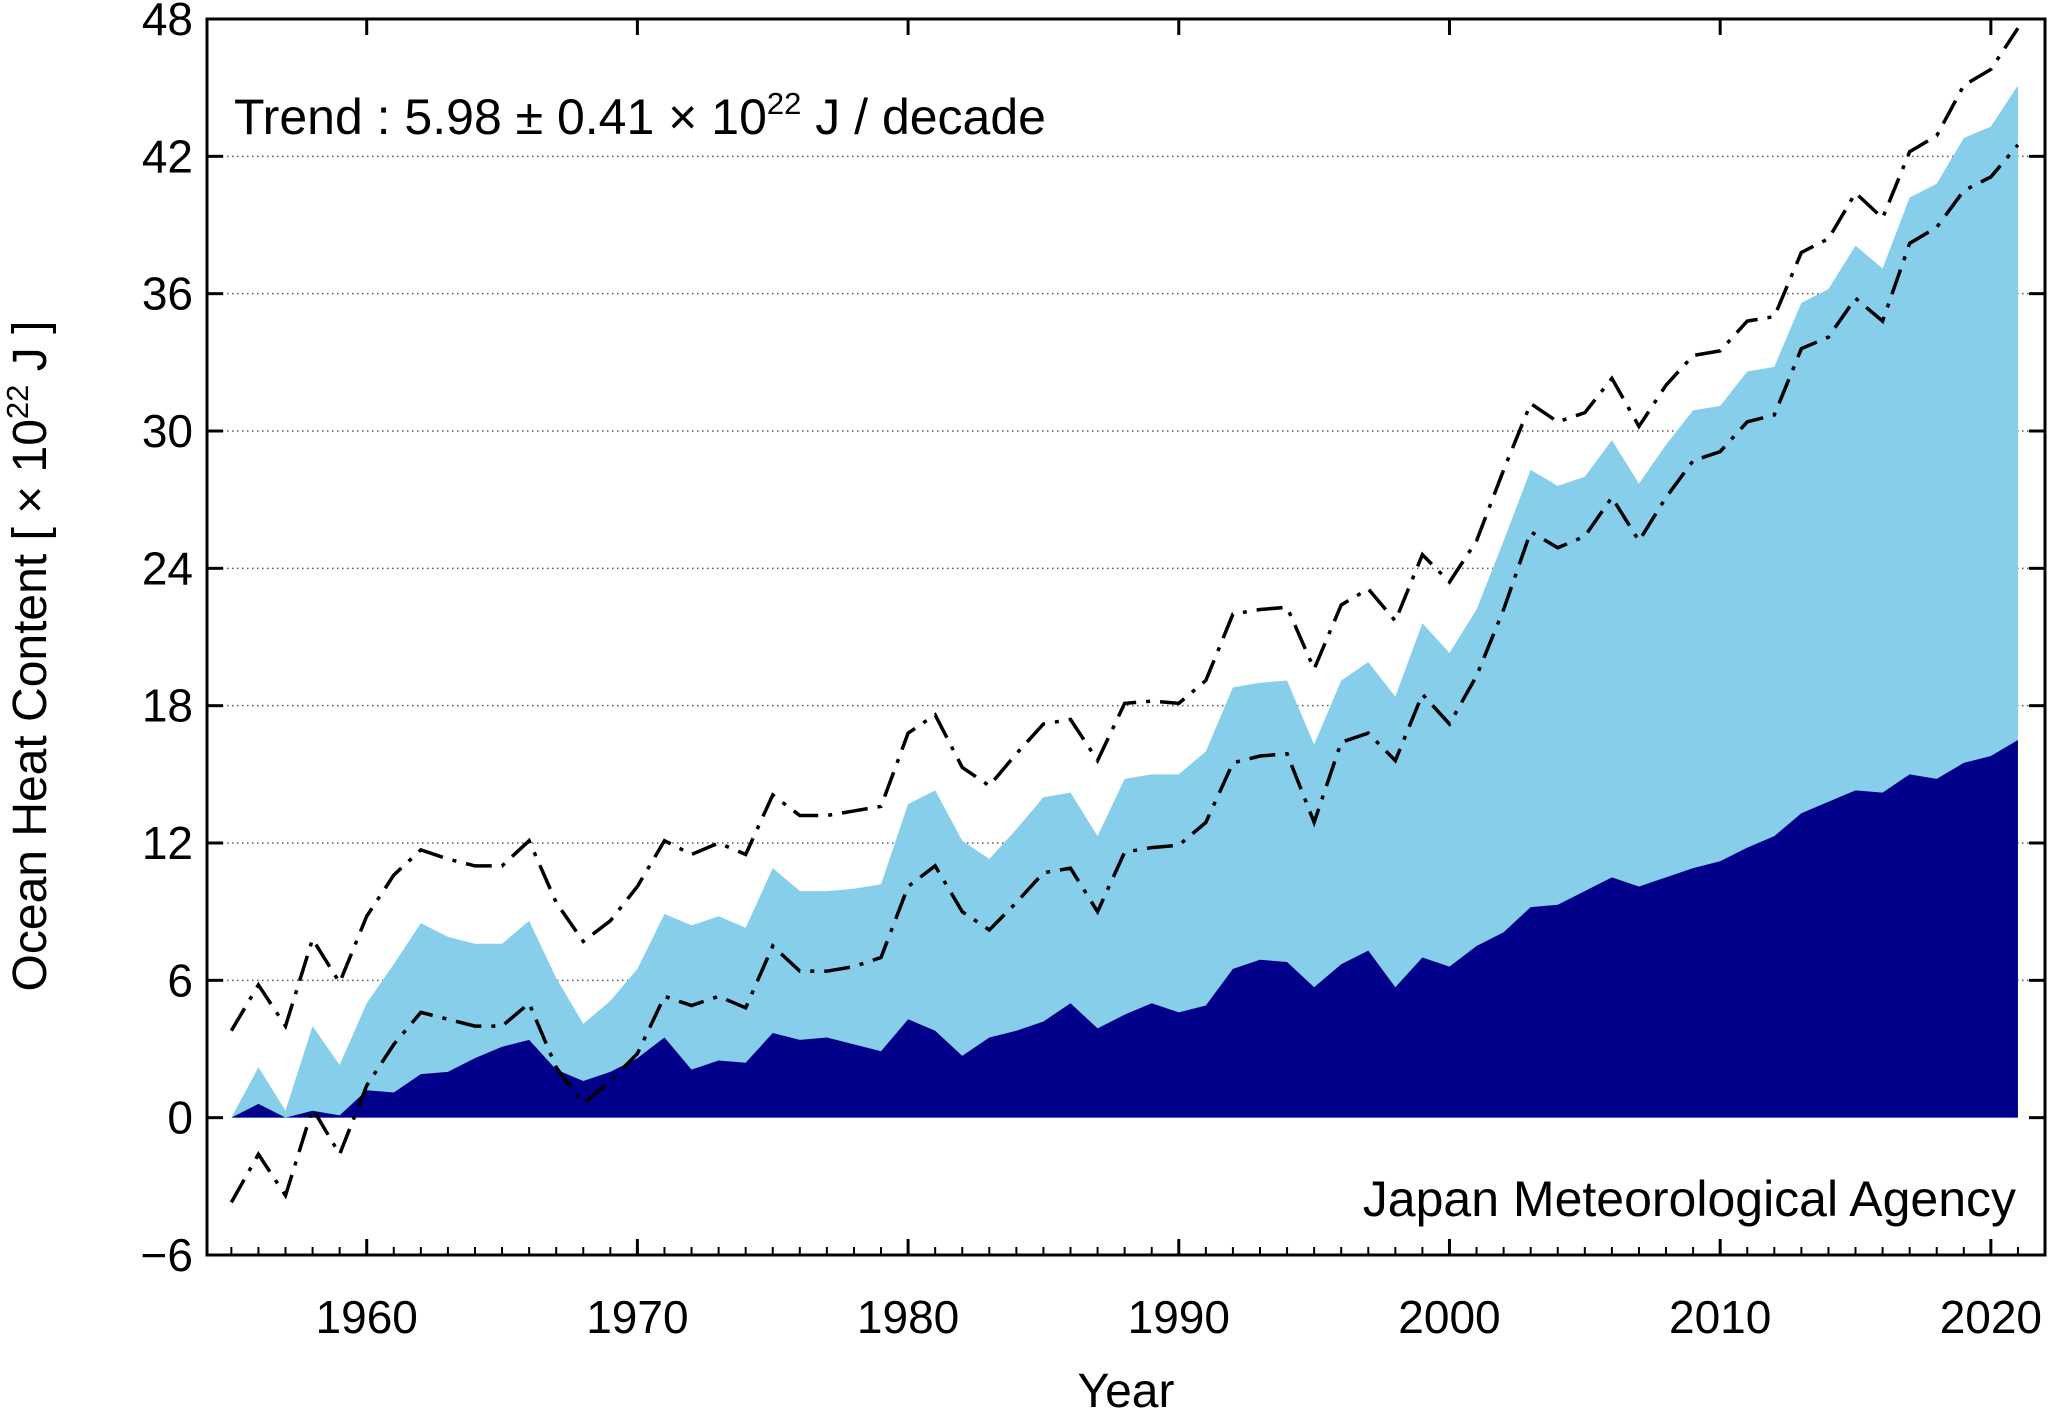  What do you see at coordinates (167, 294) in the screenshot?
I see `y-tick-label-36: 36` at bounding box center [167, 294].